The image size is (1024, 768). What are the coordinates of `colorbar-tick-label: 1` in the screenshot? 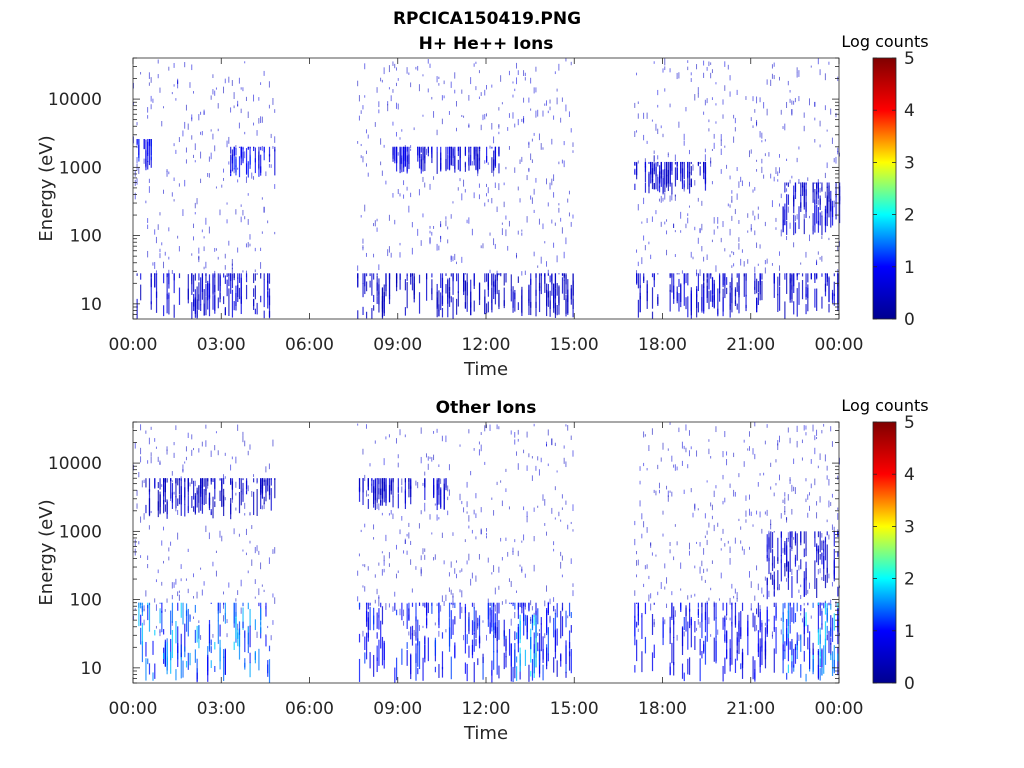 It's located at (909, 632).